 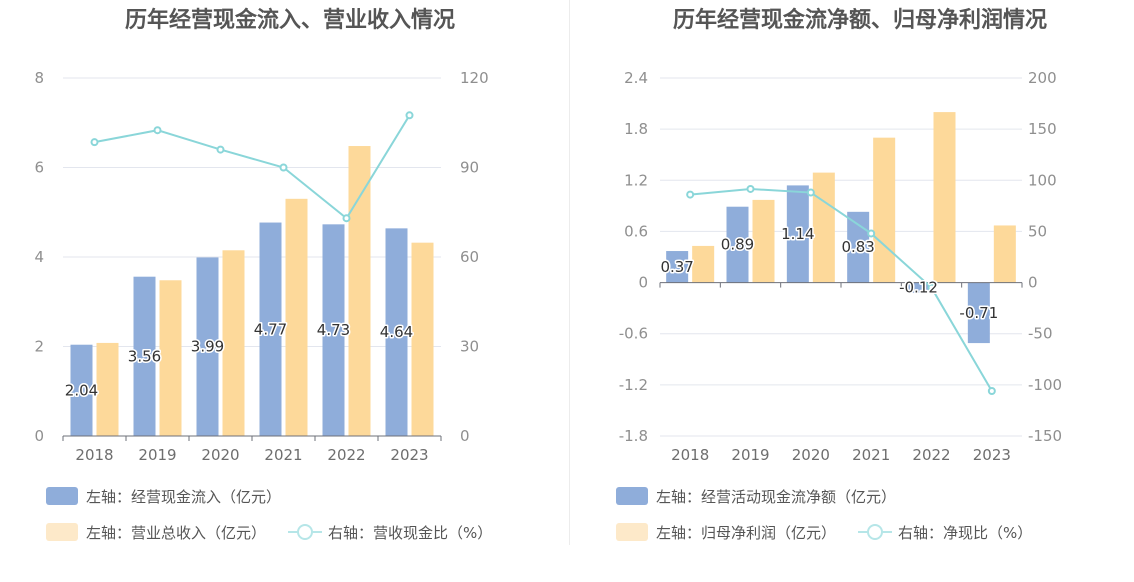 I want to click on left-axis-tick-label: -1.8, so click(x=633, y=436).